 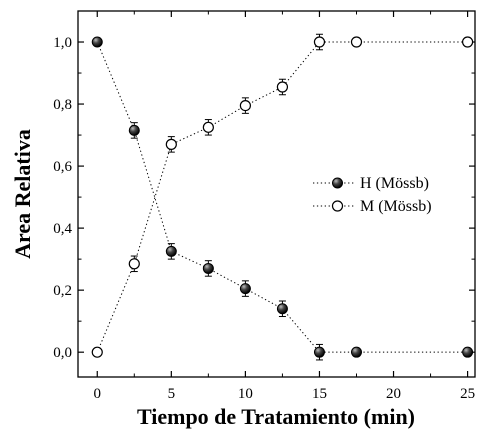 What do you see at coordinates (62, 105) in the screenshot?
I see `y-tick-label: 0,8` at bounding box center [62, 105].